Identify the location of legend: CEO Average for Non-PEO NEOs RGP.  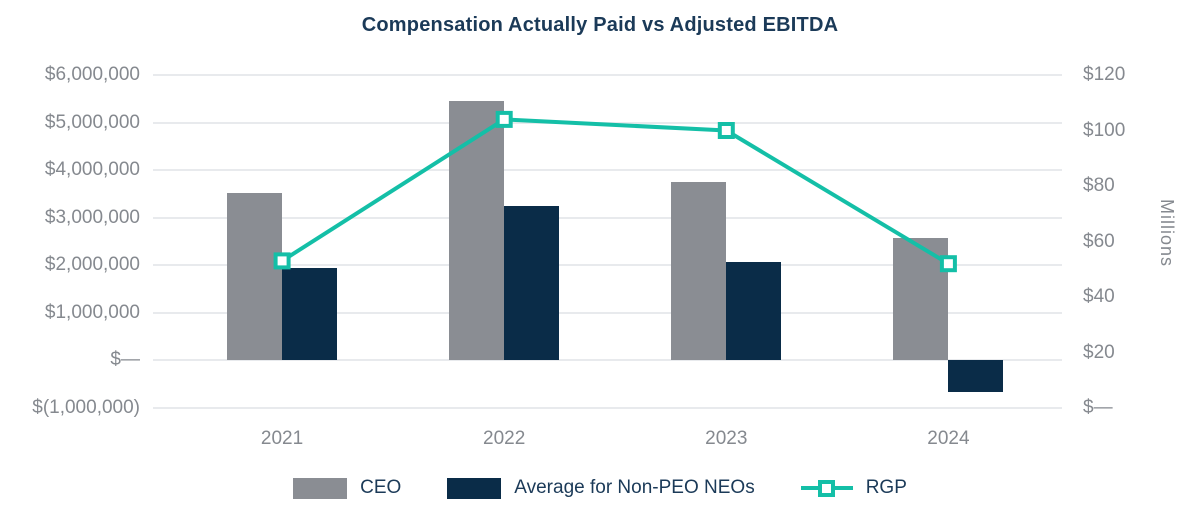
(600, 488).